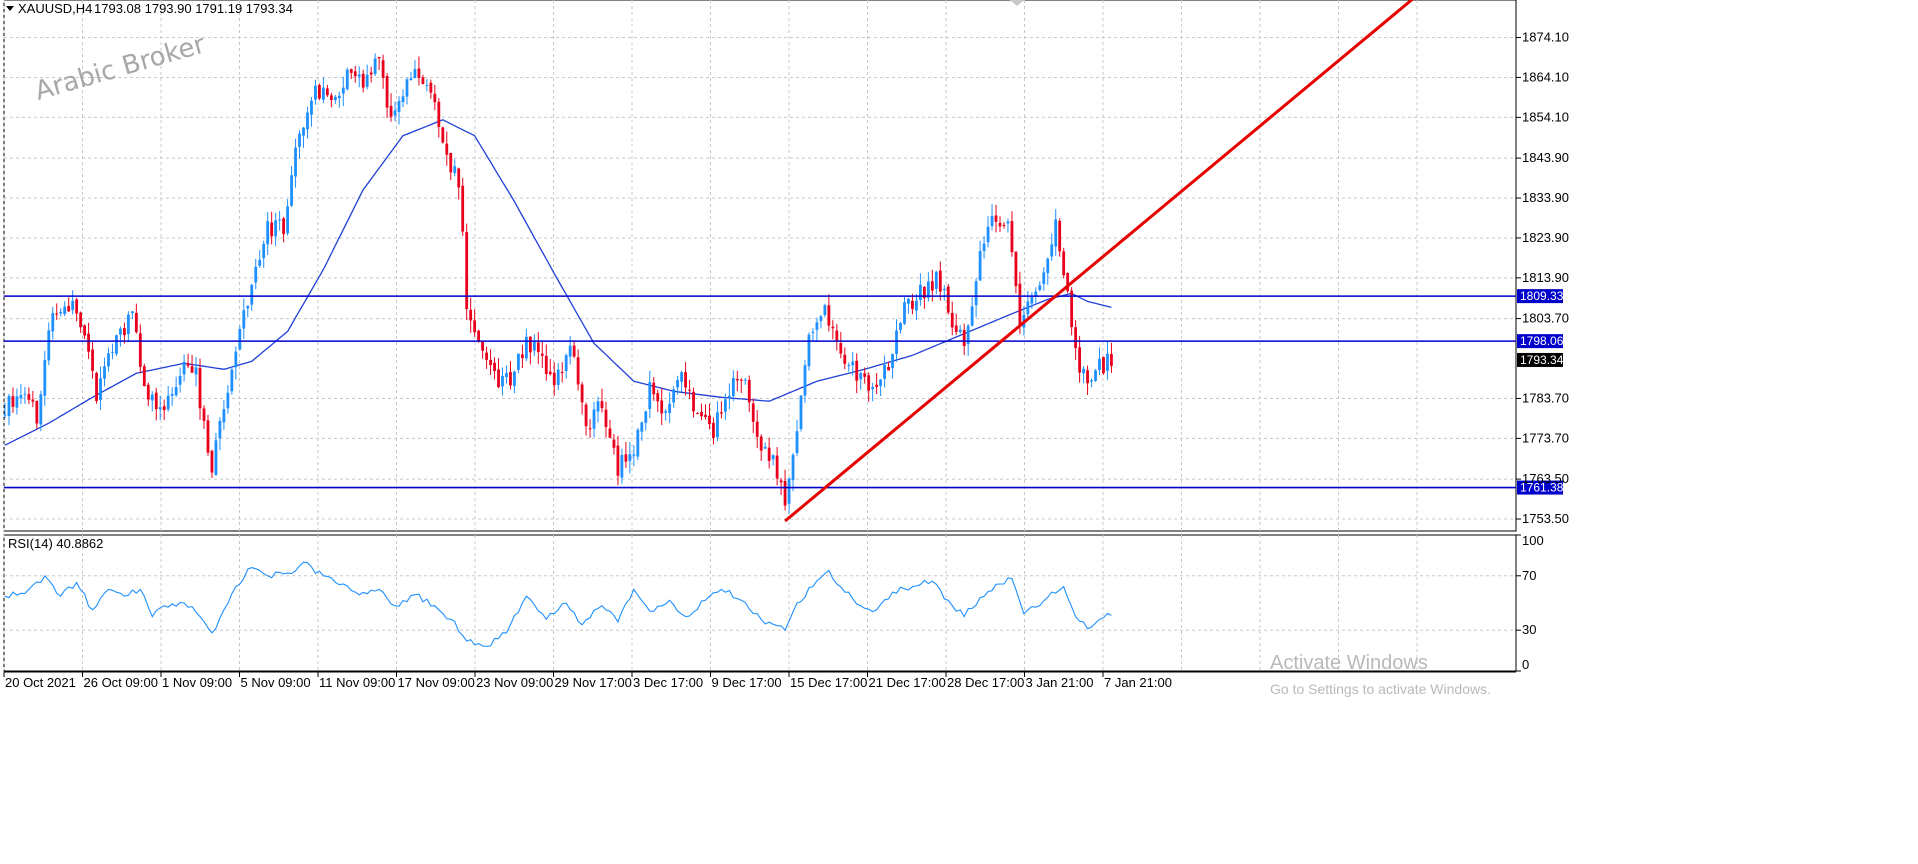 This screenshot has height=864, width=1918. I want to click on rsi-tick-label: 70, so click(1529, 575).